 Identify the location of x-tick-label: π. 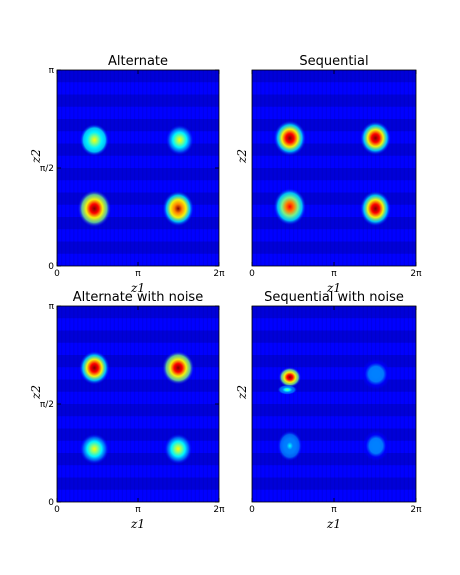
(334, 510).